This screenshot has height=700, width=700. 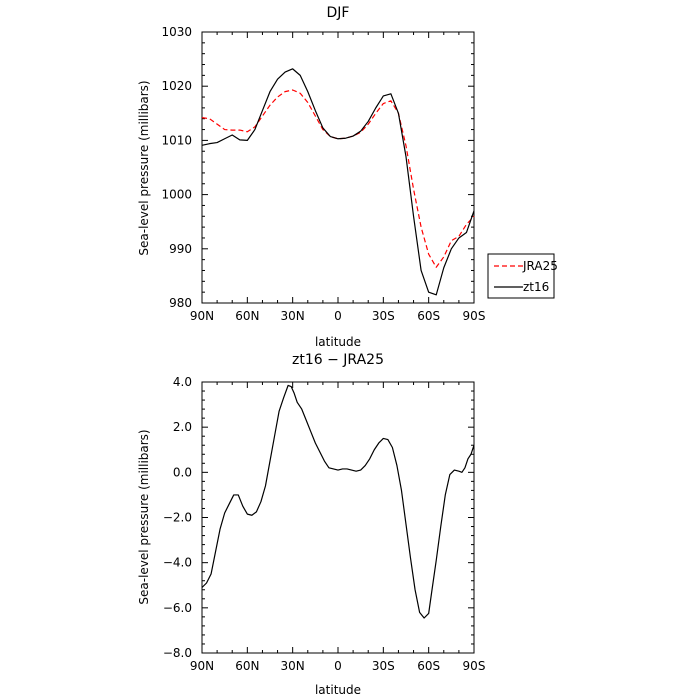 I want to click on legend-frame, so click(x=521, y=276).